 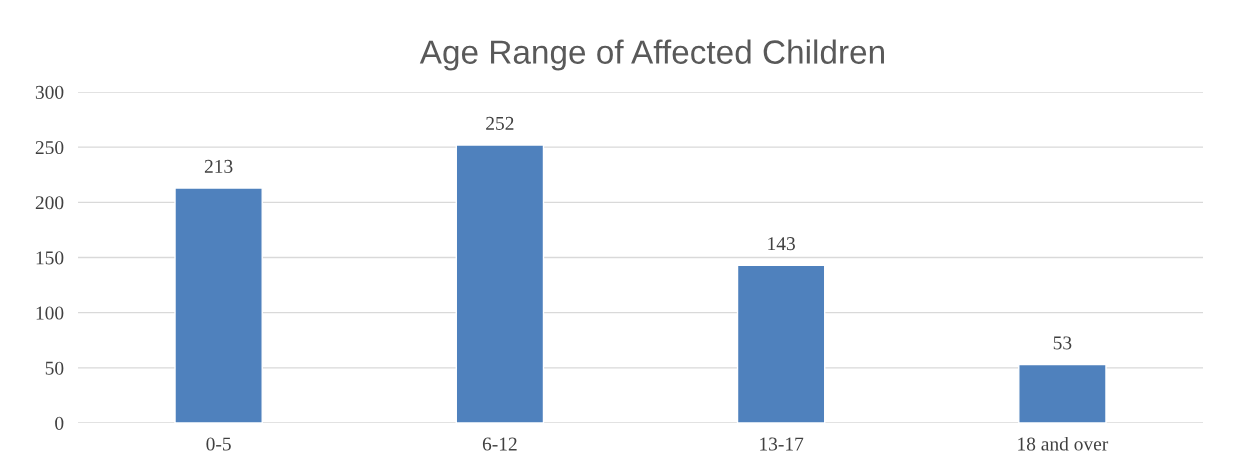 I want to click on x-tick-label: 13-17, so click(x=782, y=444).